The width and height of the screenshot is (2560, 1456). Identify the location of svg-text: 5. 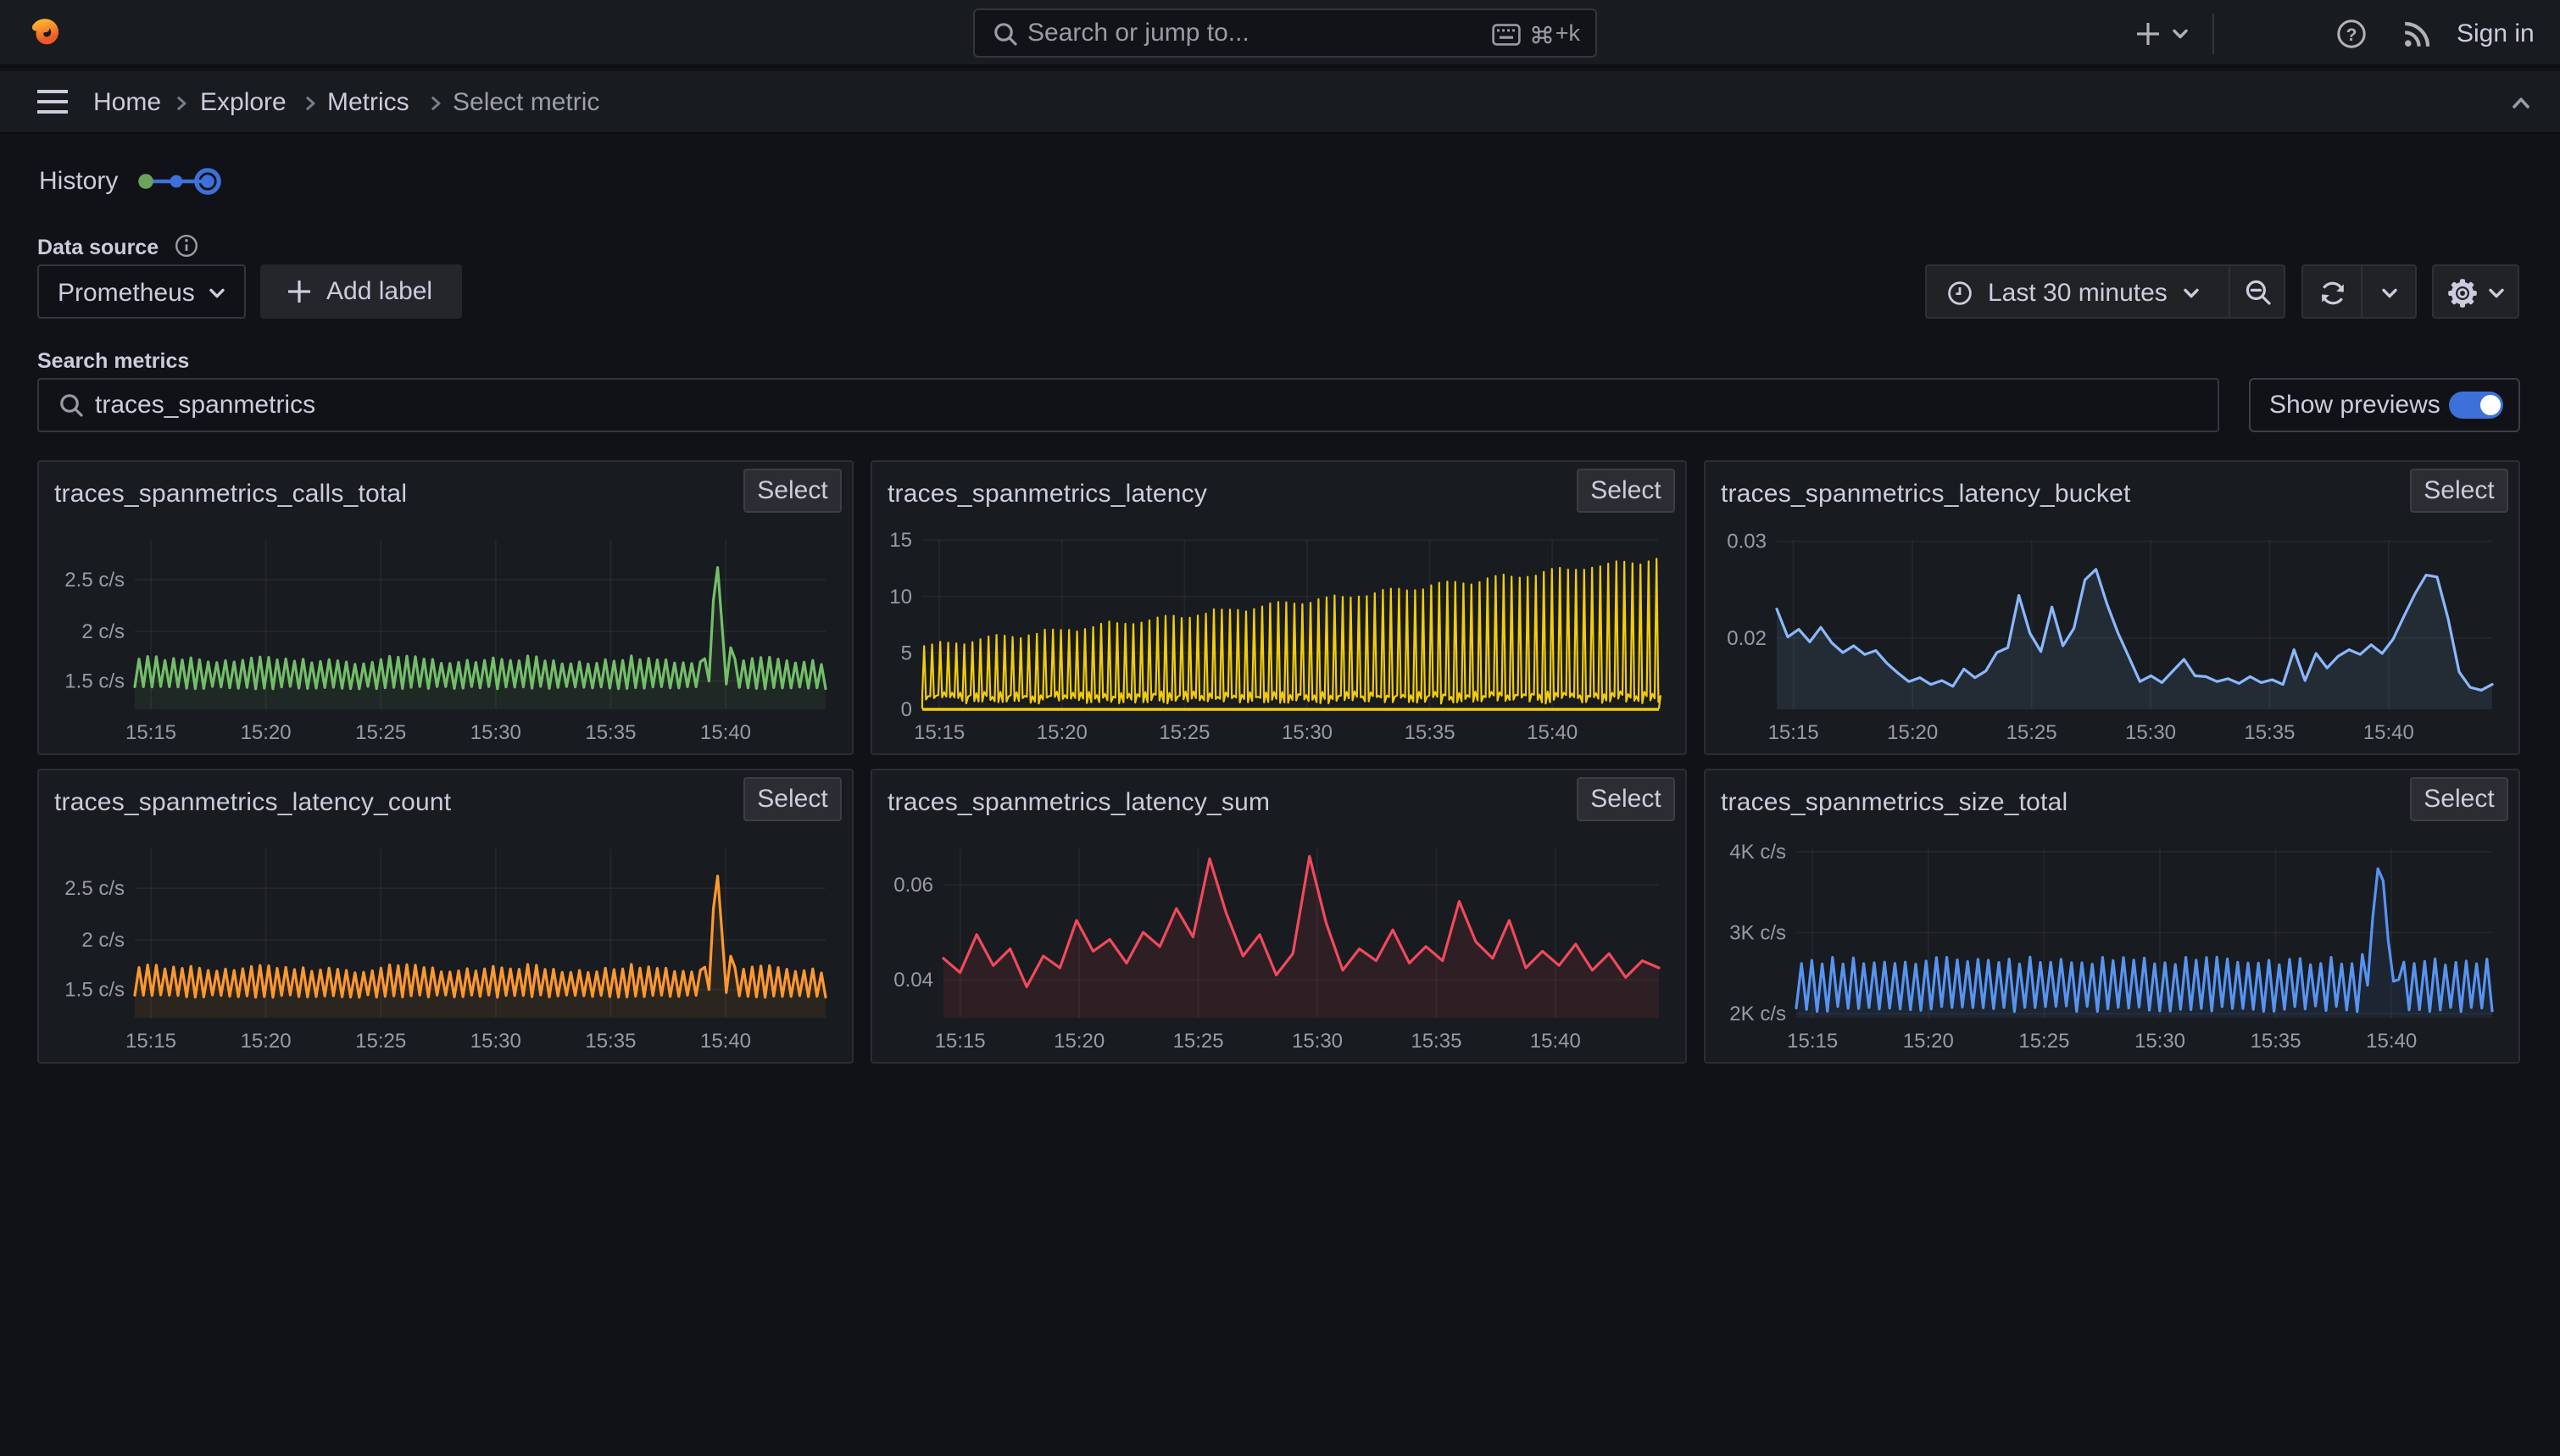
(906, 653).